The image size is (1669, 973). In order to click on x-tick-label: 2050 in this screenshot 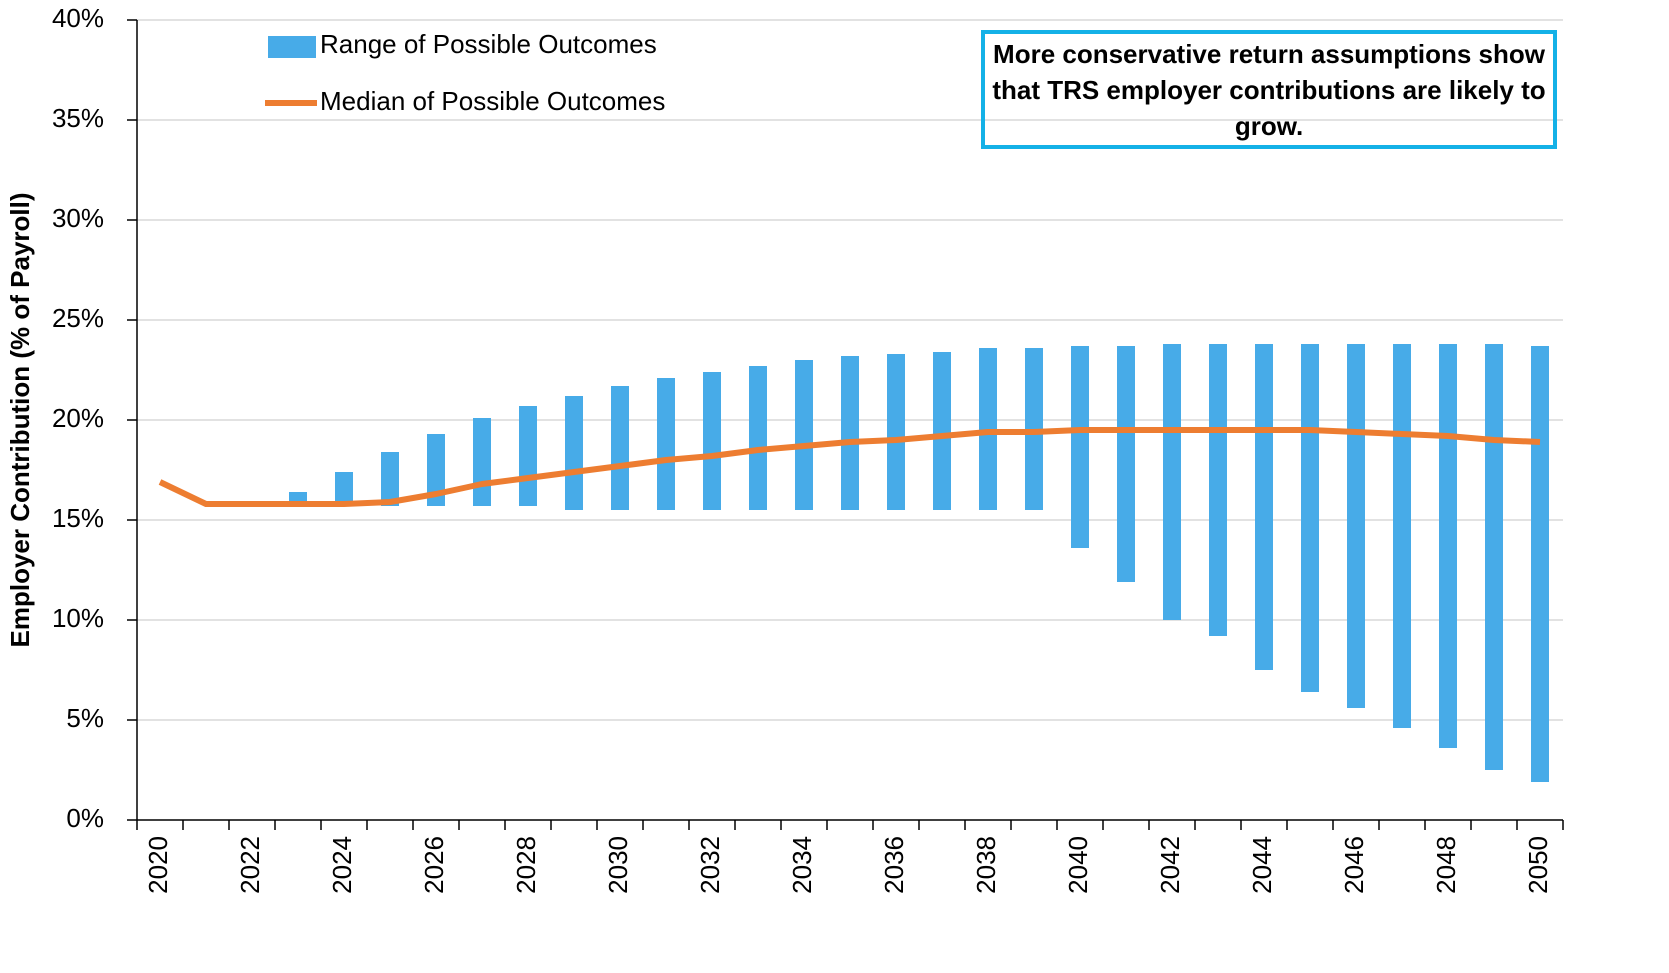, I will do `click(1538, 865)`.